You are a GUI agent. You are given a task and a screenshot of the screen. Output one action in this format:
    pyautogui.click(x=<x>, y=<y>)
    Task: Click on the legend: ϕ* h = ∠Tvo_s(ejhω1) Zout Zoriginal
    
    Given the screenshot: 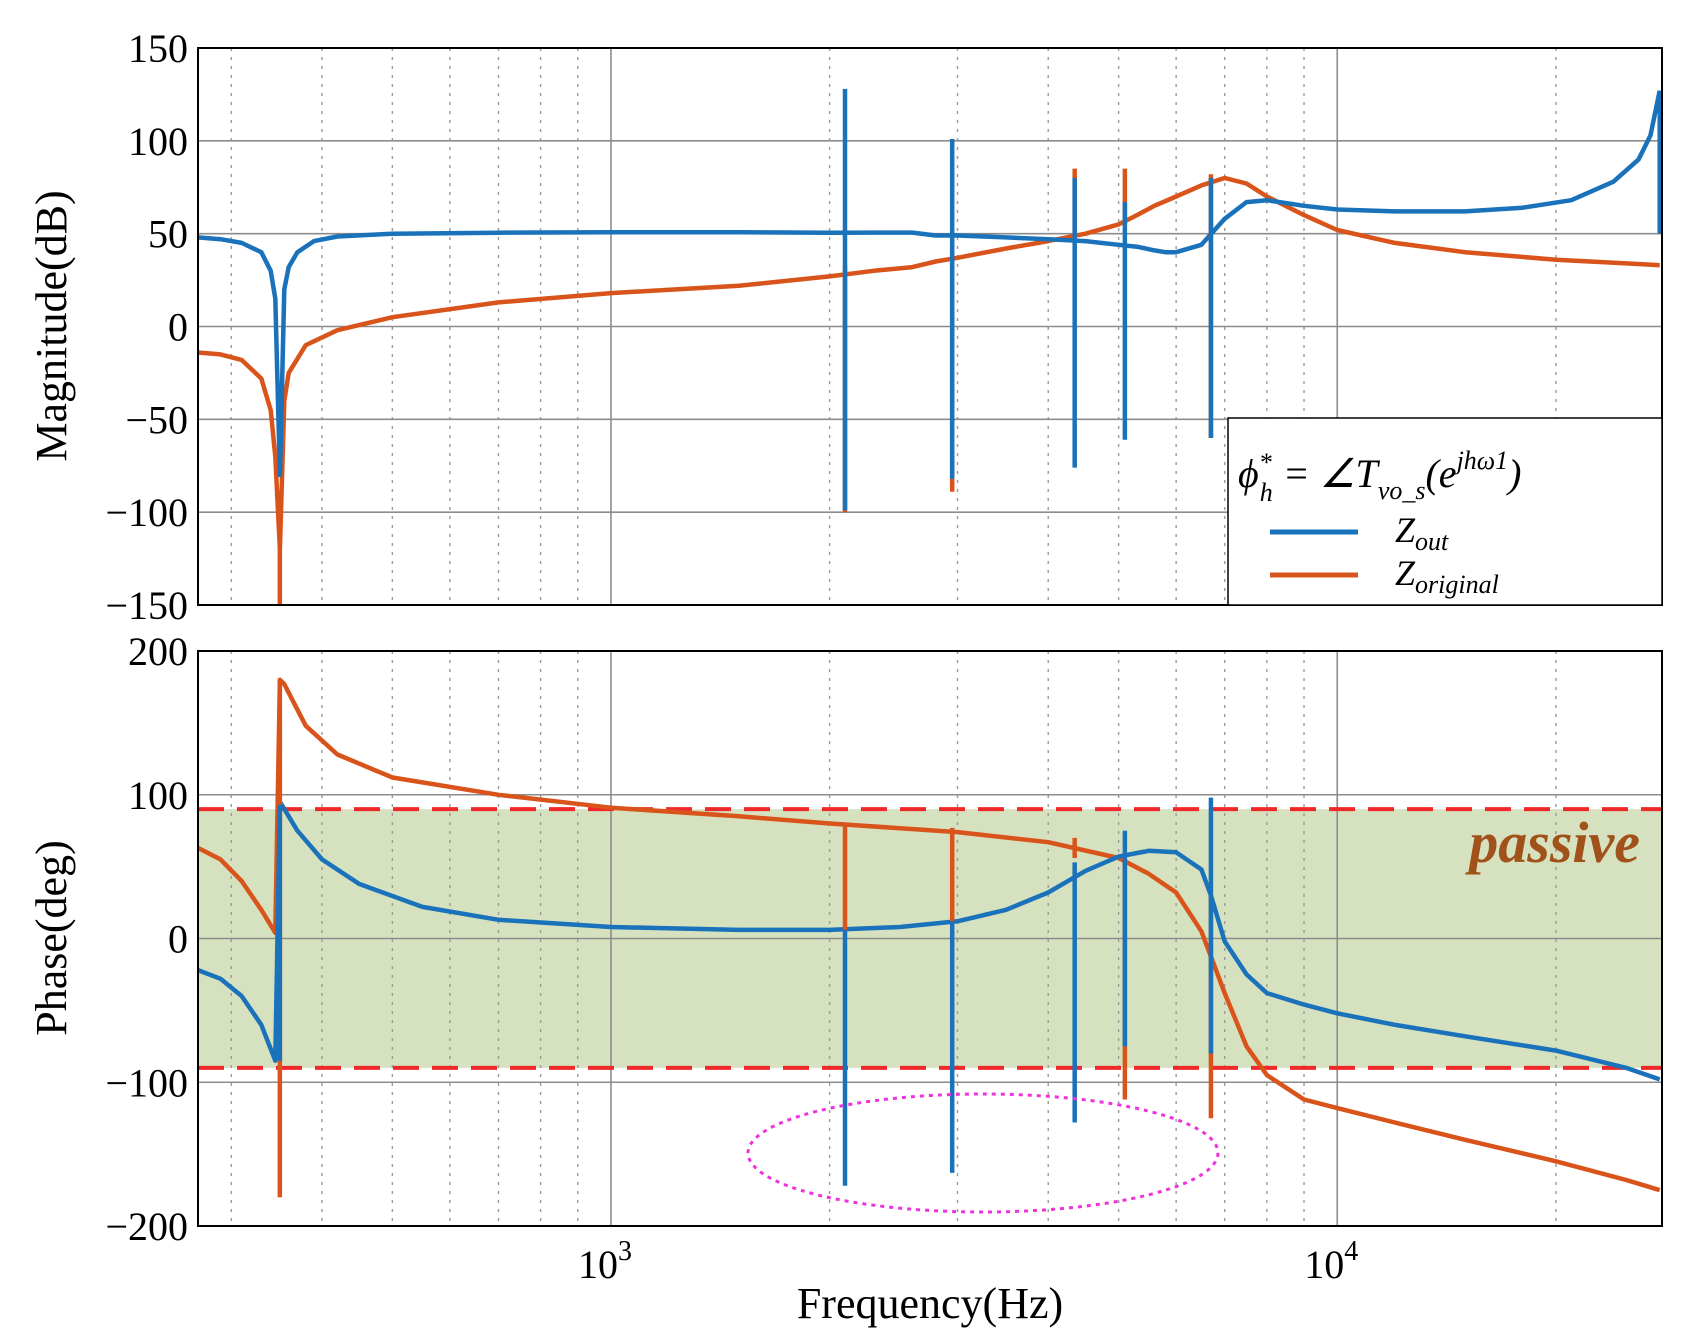 What is the action you would take?
    pyautogui.click(x=1445, y=511)
    